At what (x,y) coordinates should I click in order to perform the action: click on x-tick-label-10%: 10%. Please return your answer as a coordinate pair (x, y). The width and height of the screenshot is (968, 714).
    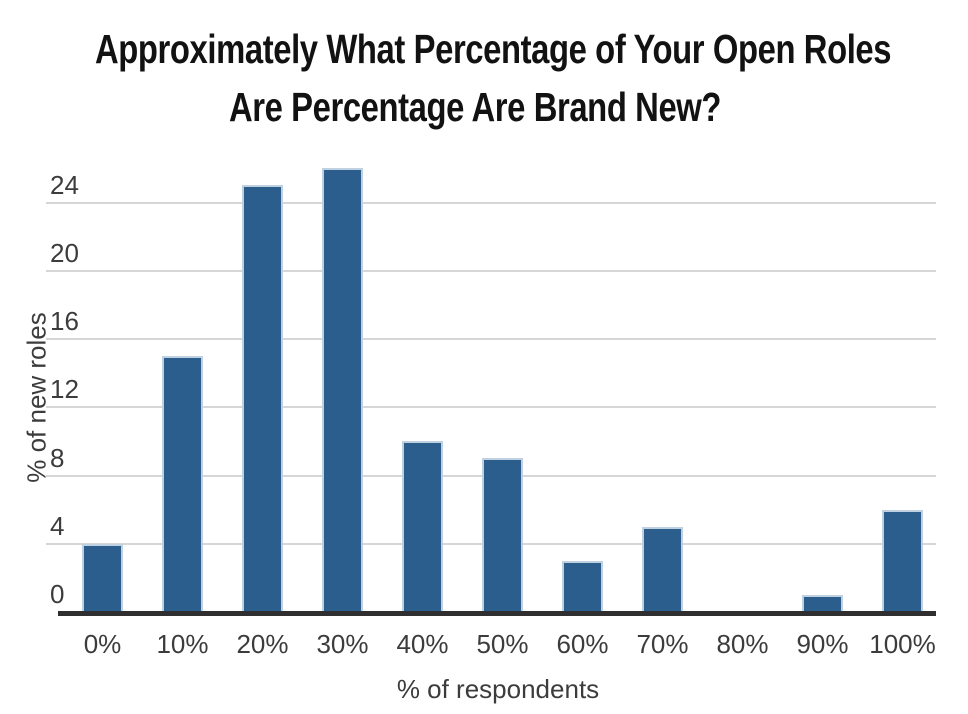
    Looking at the image, I should click on (182, 644).